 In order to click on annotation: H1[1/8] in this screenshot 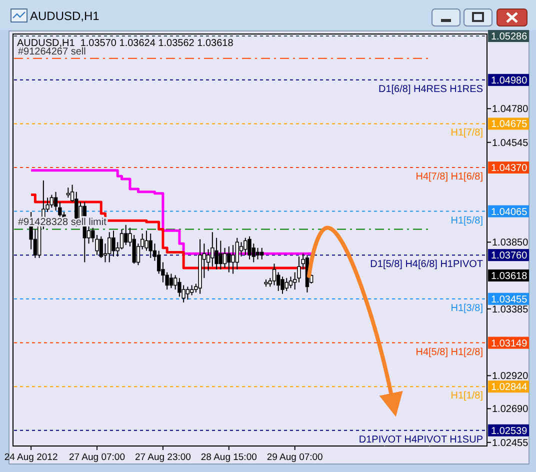, I will do `click(467, 396)`.